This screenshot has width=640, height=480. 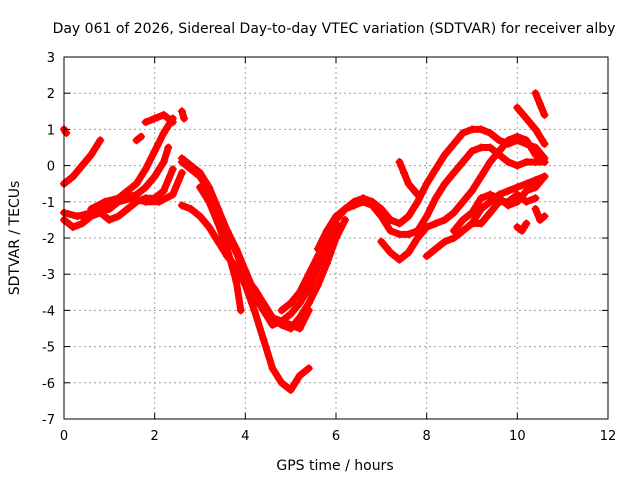 I want to click on x-tick-label: 4, so click(x=245, y=436).